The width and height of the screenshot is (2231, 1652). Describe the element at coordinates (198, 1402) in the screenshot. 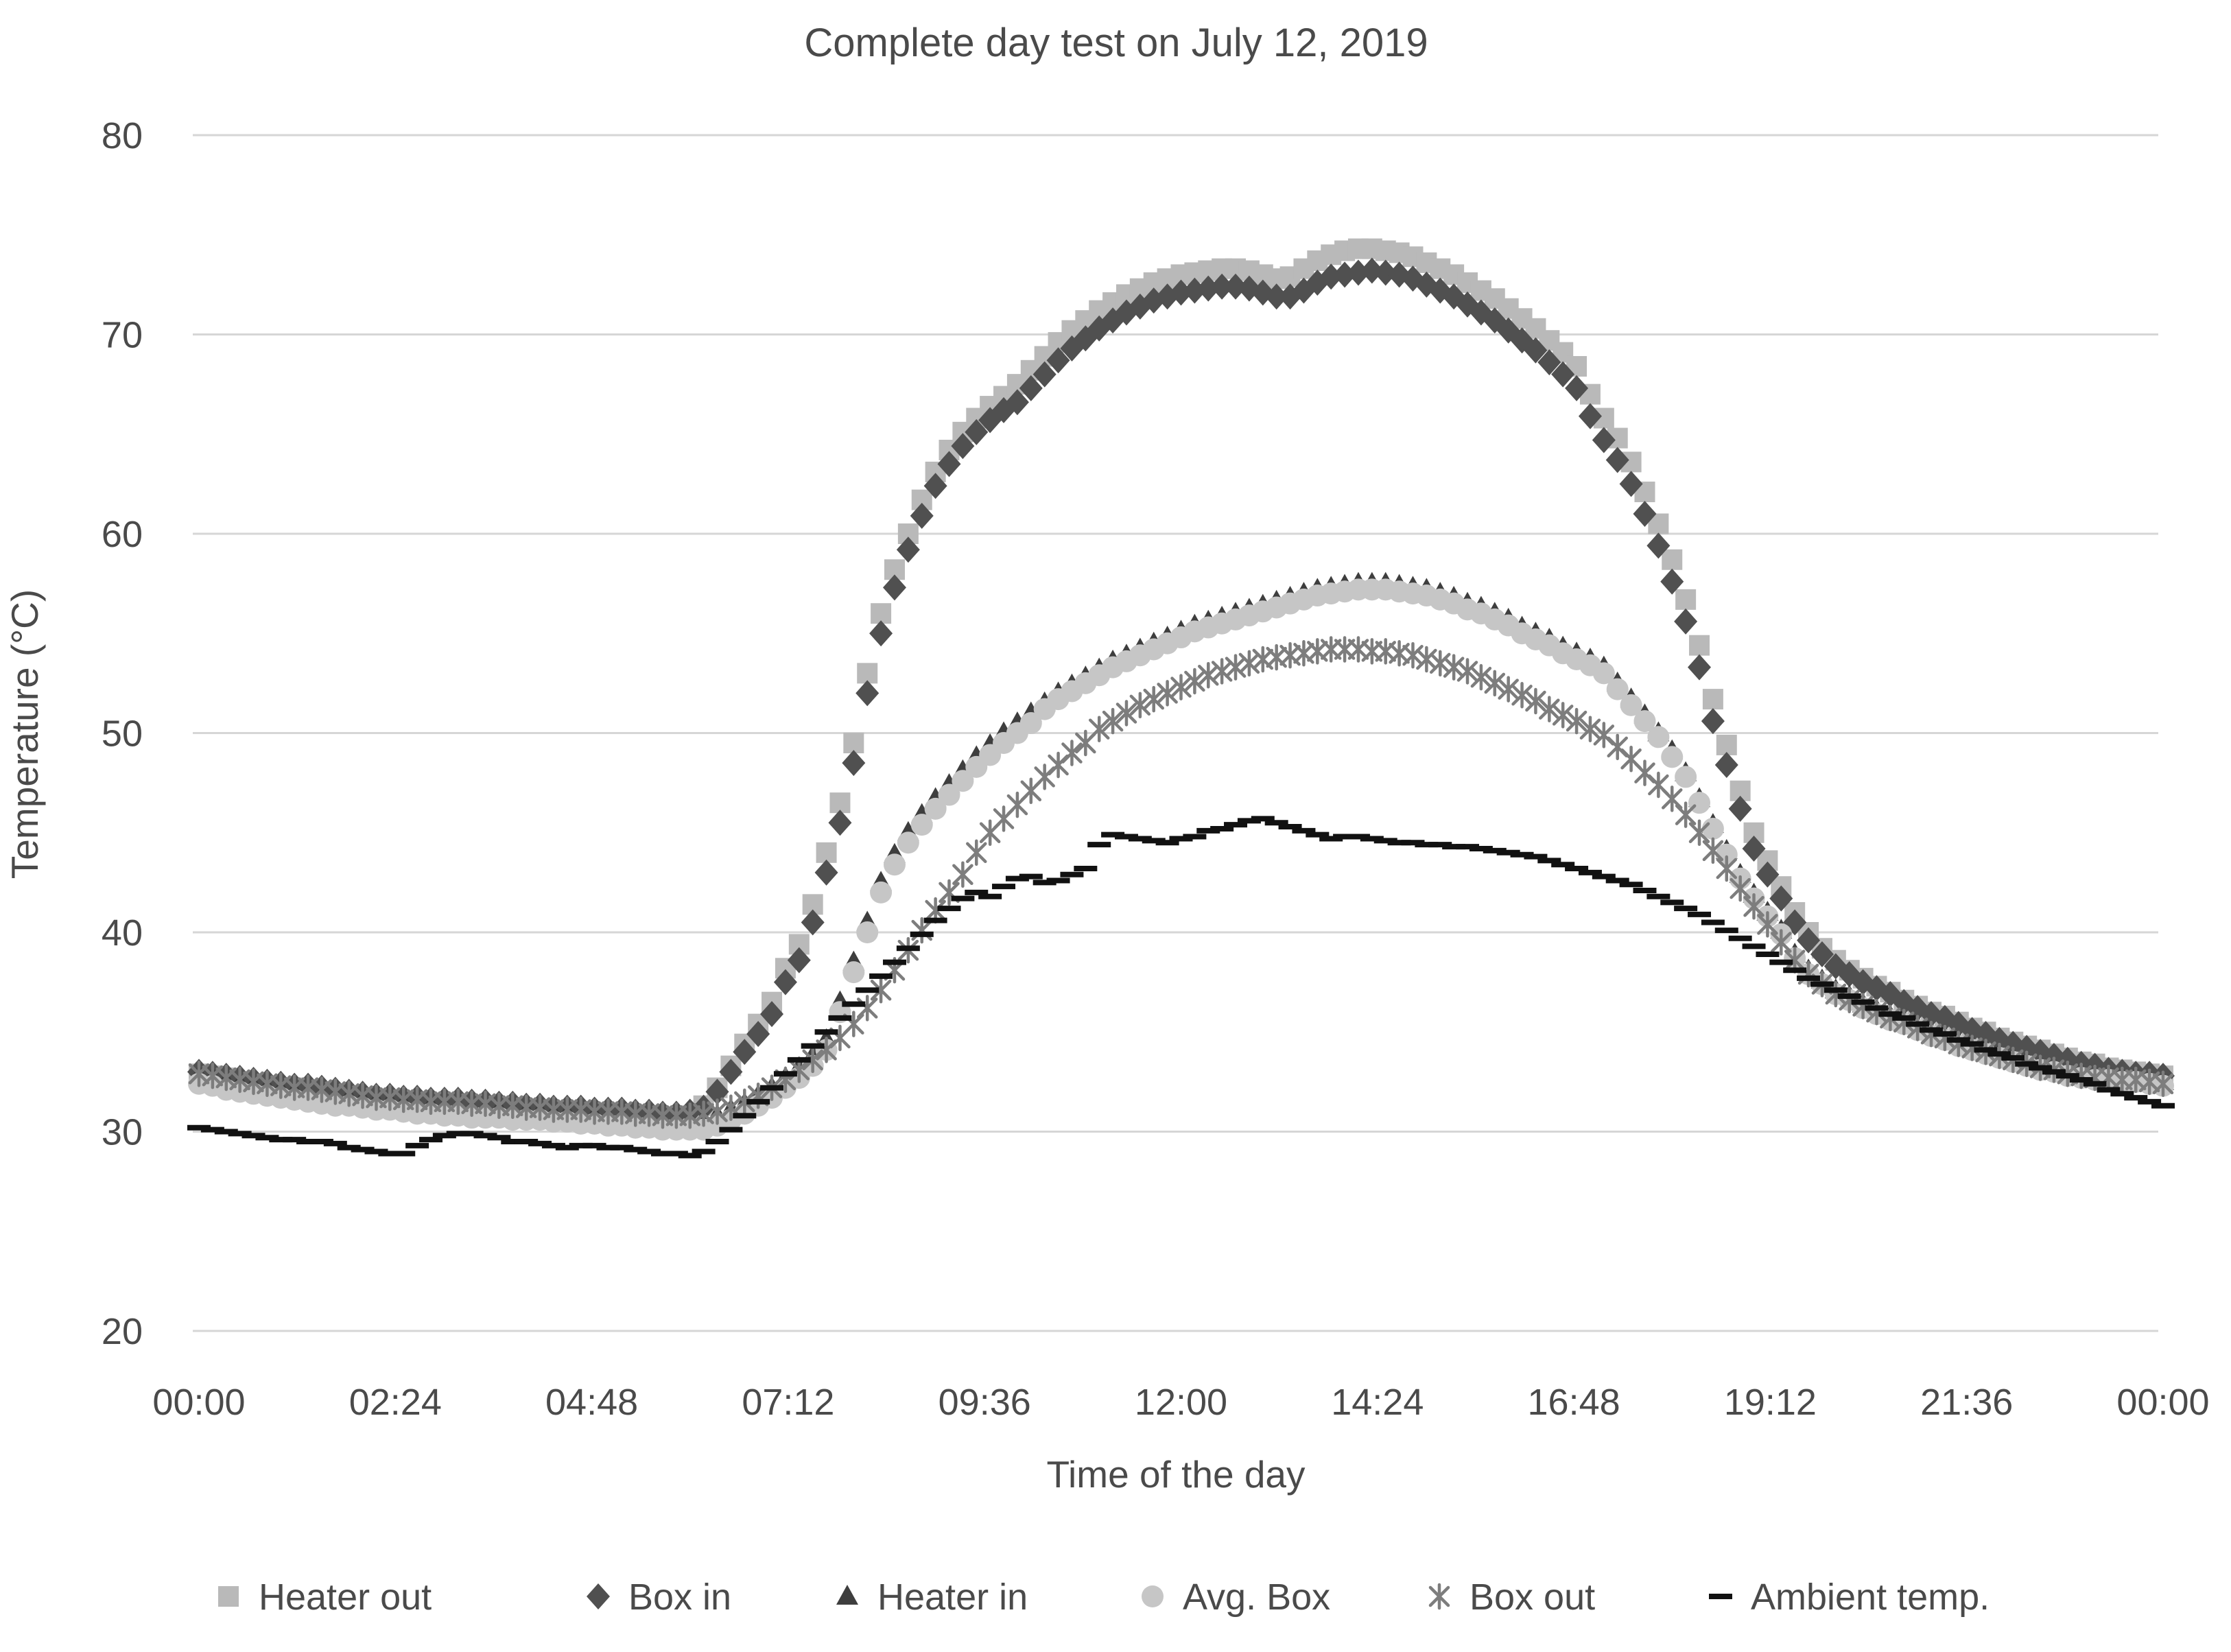

I see `x-tick-label-0: 00:00` at that location.